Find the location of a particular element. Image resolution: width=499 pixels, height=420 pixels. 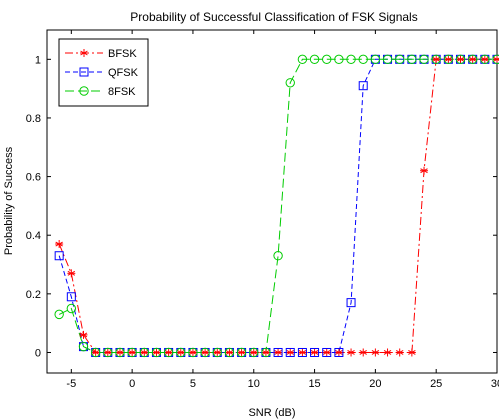

y-tick-label: 0.6 is located at coordinates (33, 178).